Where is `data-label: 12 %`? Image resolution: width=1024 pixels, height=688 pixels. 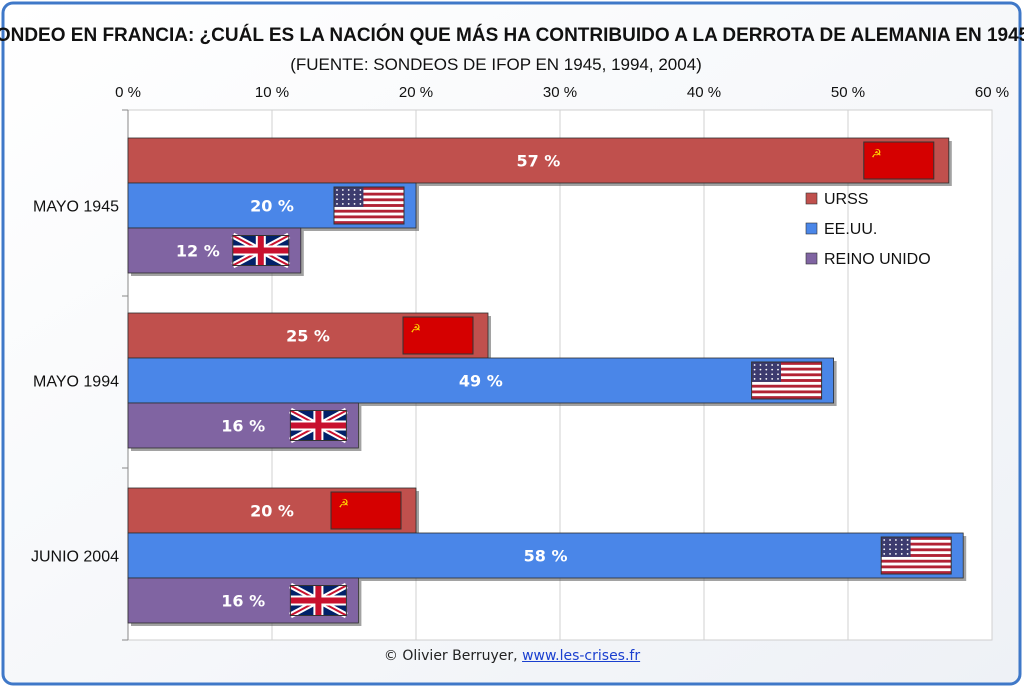
data-label: 12 % is located at coordinates (198, 251).